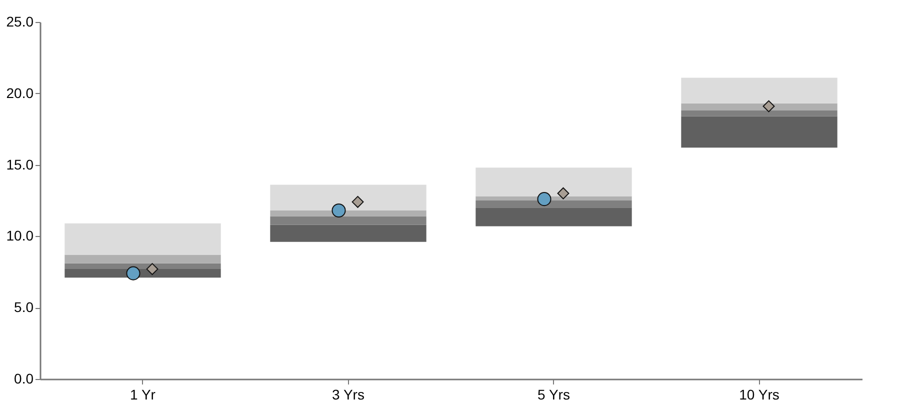 The height and width of the screenshot is (402, 897). I want to click on x-tick-label: 5 Yrs, so click(554, 394).